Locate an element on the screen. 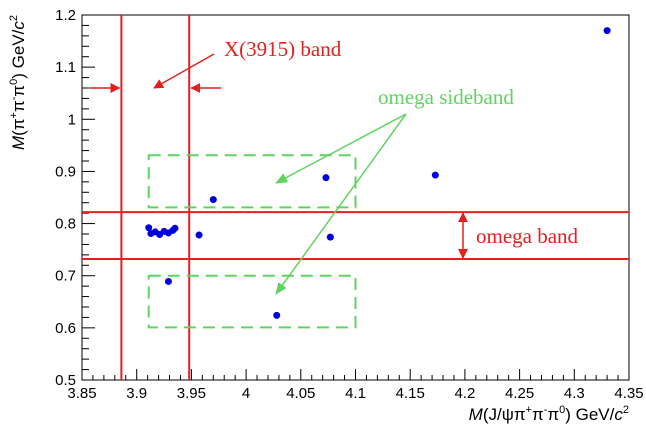 The width and height of the screenshot is (646, 432). x-axis-title: M(J/ψπ+π-π0) GeV/c2 is located at coordinates (549, 414).